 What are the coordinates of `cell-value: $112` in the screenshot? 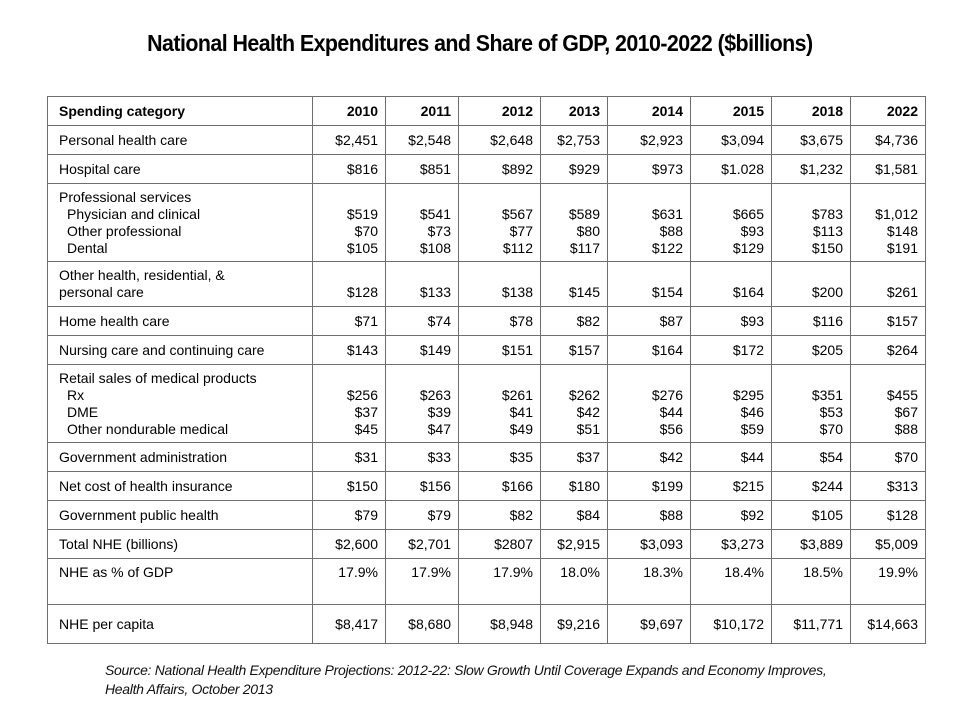 It's located at (517, 248).